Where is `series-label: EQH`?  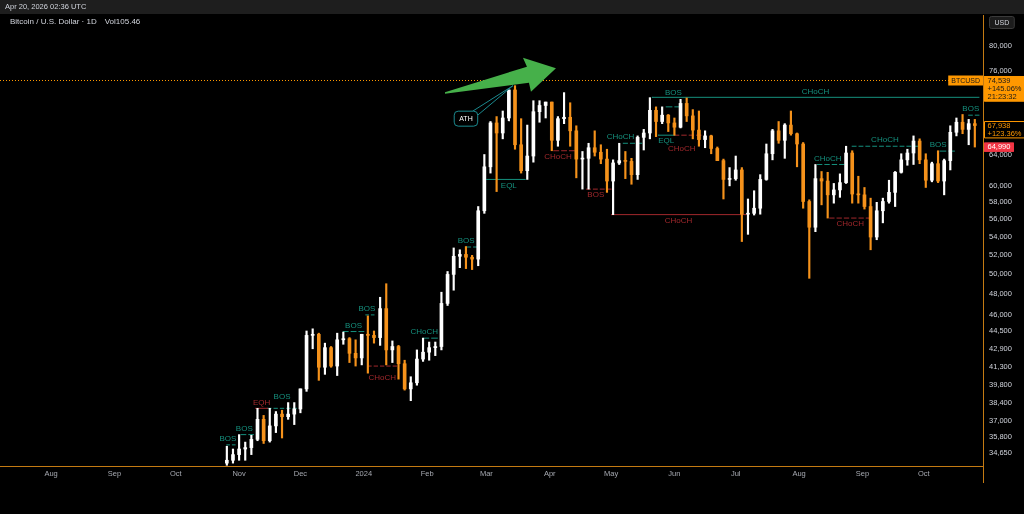
series-label: EQH is located at coordinates (261, 402).